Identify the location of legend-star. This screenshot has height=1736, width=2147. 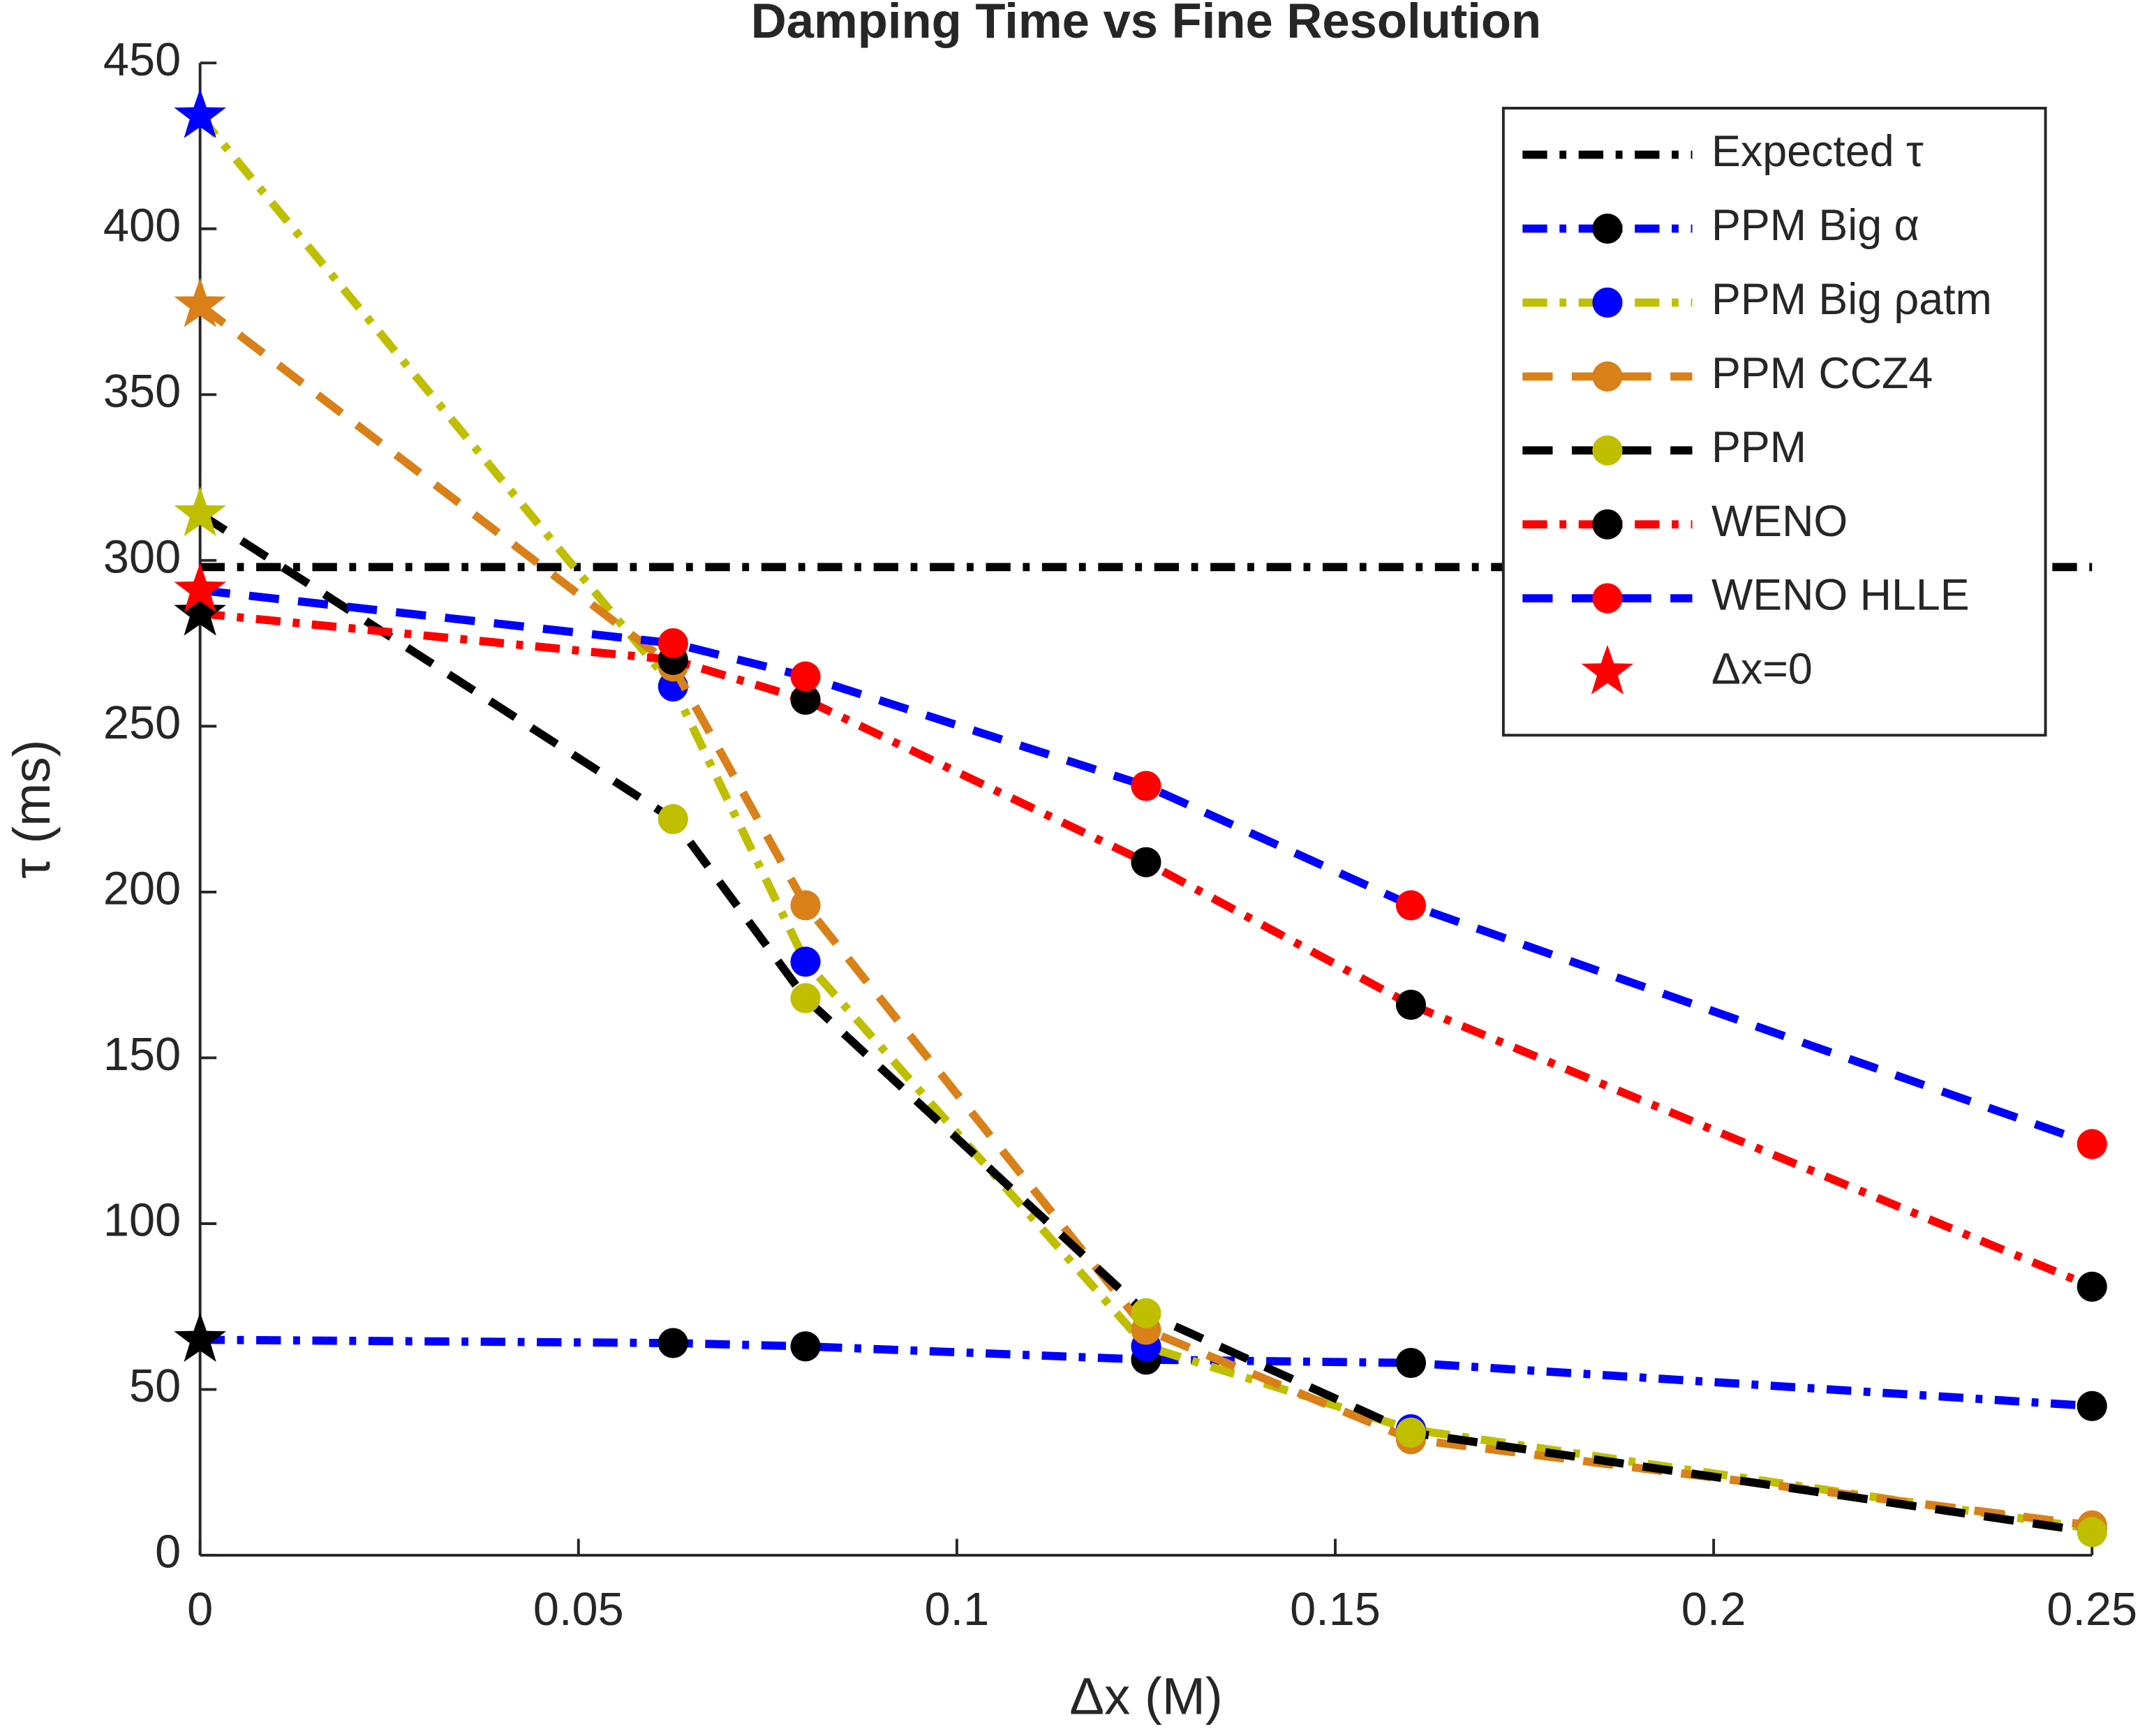
(1607, 669).